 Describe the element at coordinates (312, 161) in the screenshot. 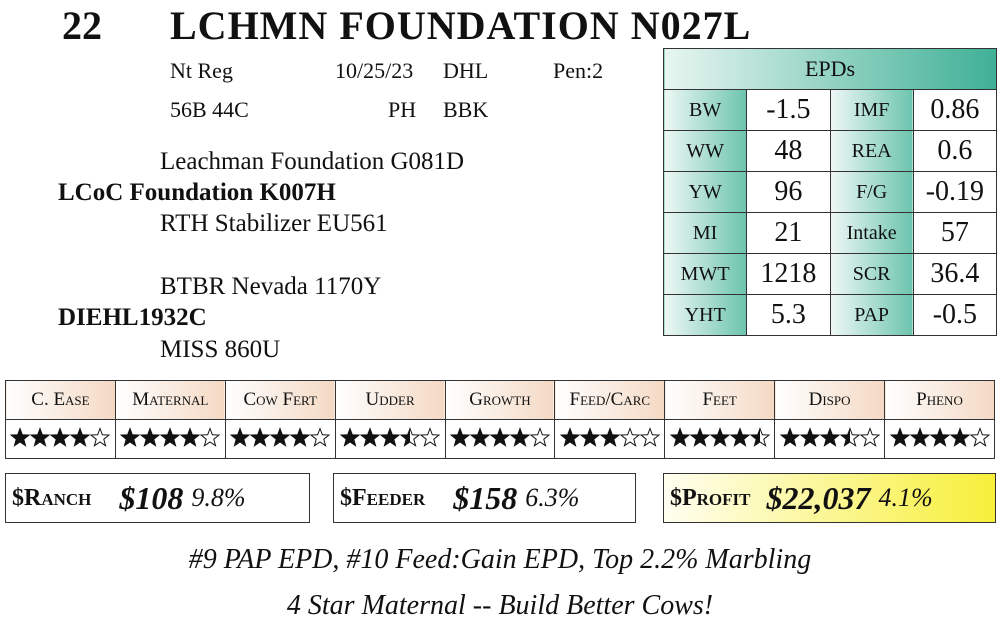

I see `pedigree: Leachman Foundation G081D` at that location.